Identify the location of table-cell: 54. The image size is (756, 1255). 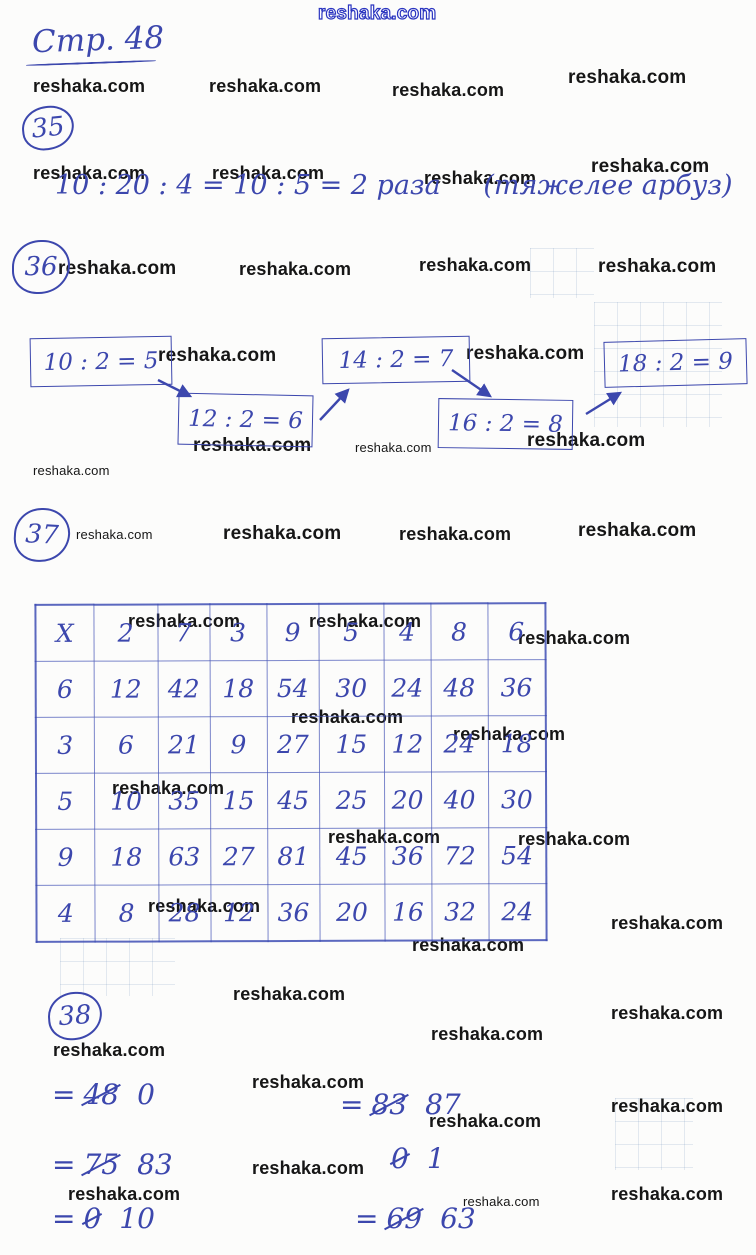
(517, 855).